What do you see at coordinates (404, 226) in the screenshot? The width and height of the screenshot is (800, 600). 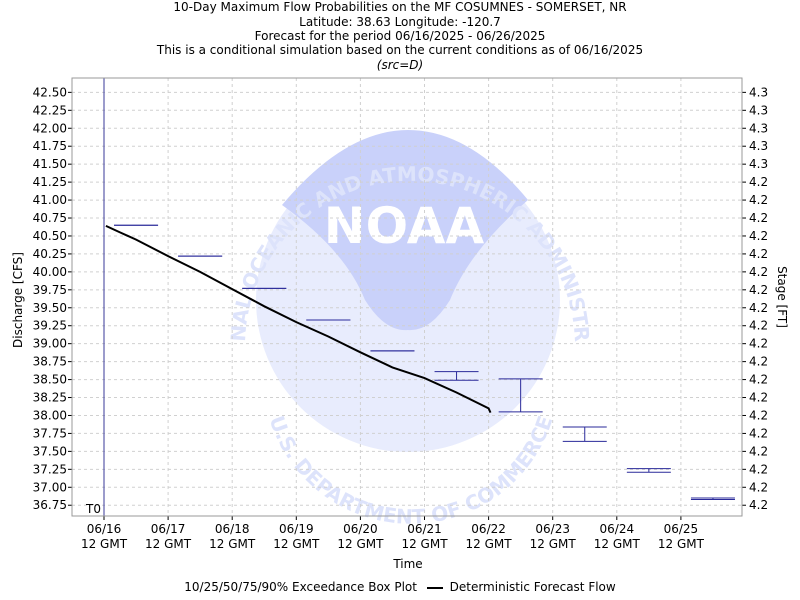 I see `watermark-logo-text: NOAA` at bounding box center [404, 226].